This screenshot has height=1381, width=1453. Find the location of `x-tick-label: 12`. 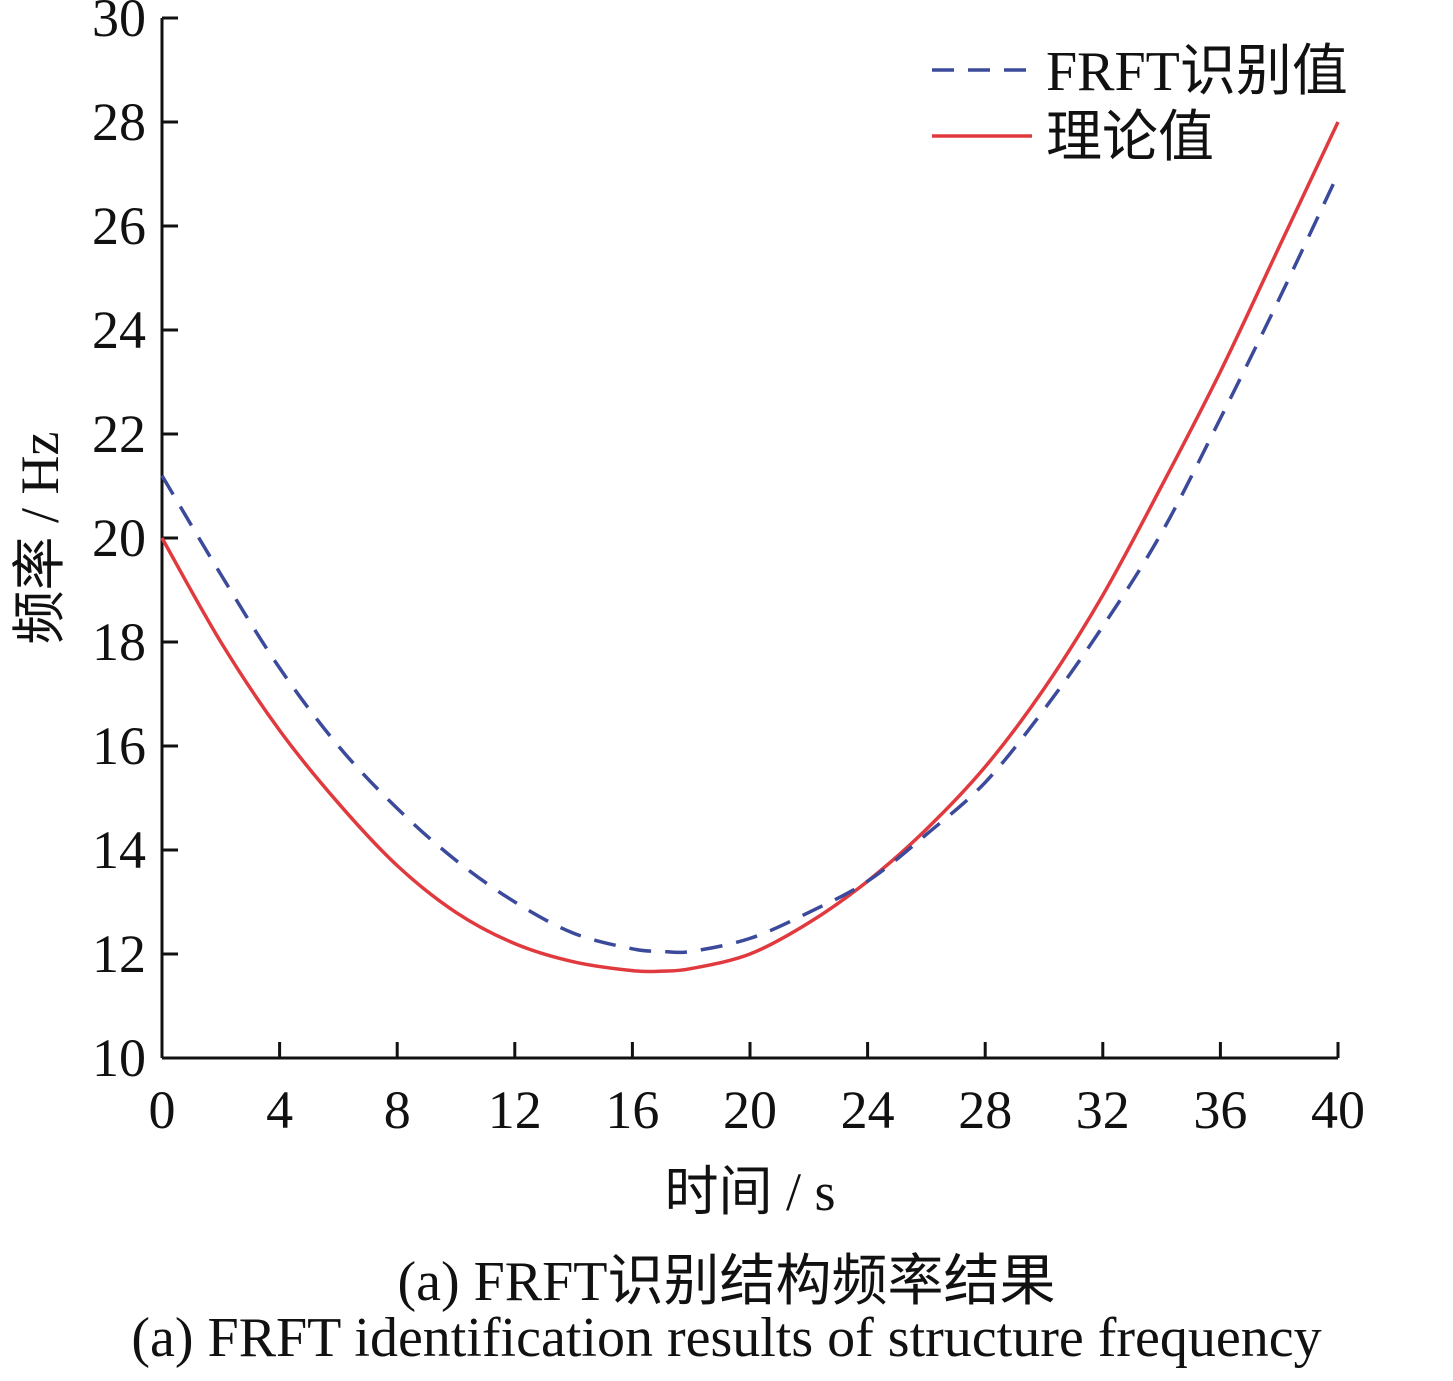

x-tick-label: 12 is located at coordinates (515, 1110).